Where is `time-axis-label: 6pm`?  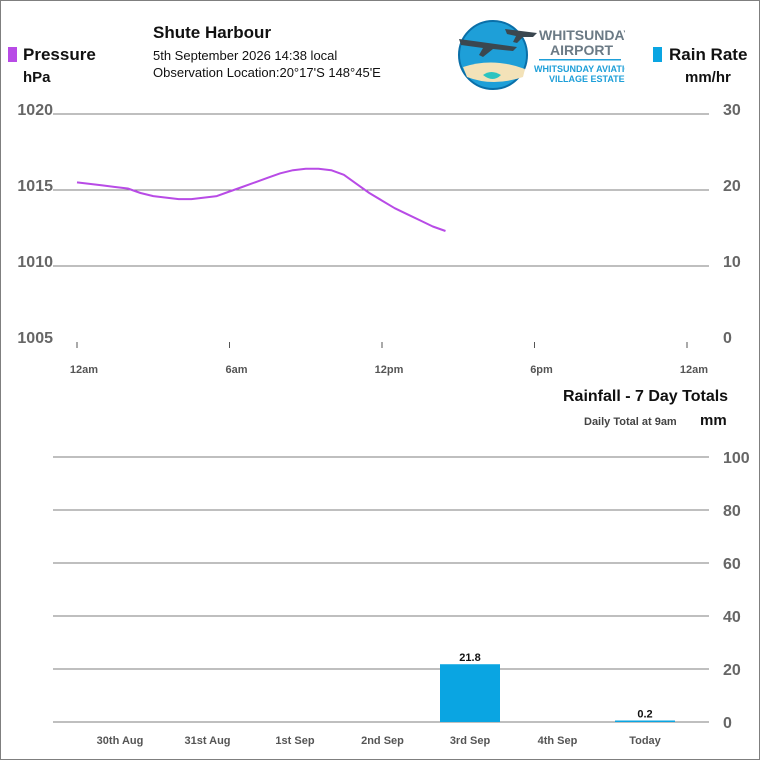 time-axis-label: 6pm is located at coordinates (541, 370).